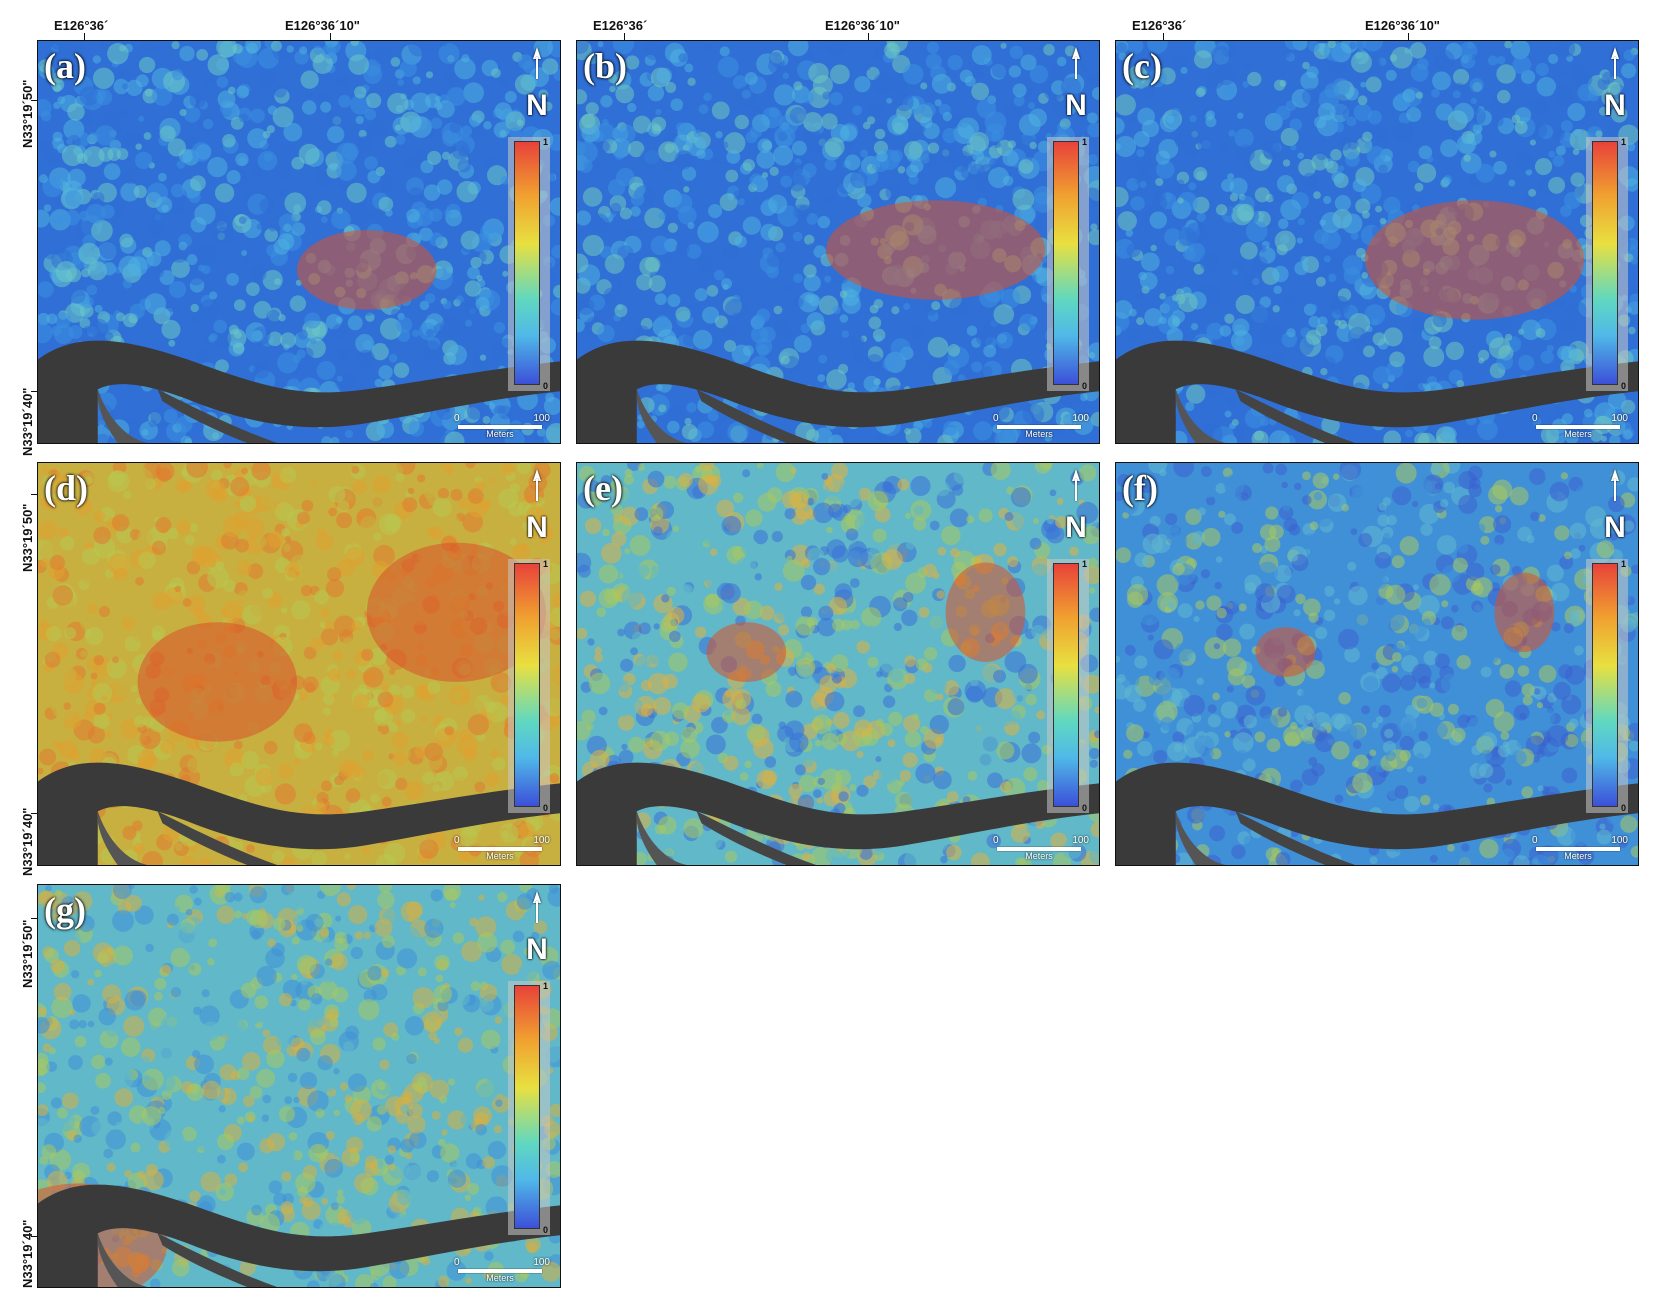 The image size is (1656, 1307). What do you see at coordinates (299, 1086) in the screenshot?
I see `map-panel-g: (g) N 1 0 0 100 Meters` at bounding box center [299, 1086].